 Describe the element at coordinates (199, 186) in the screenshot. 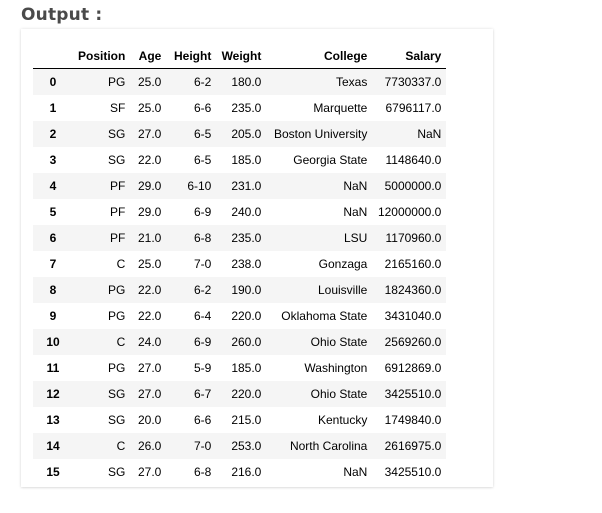

I see `table-cell: 6-10` at that location.